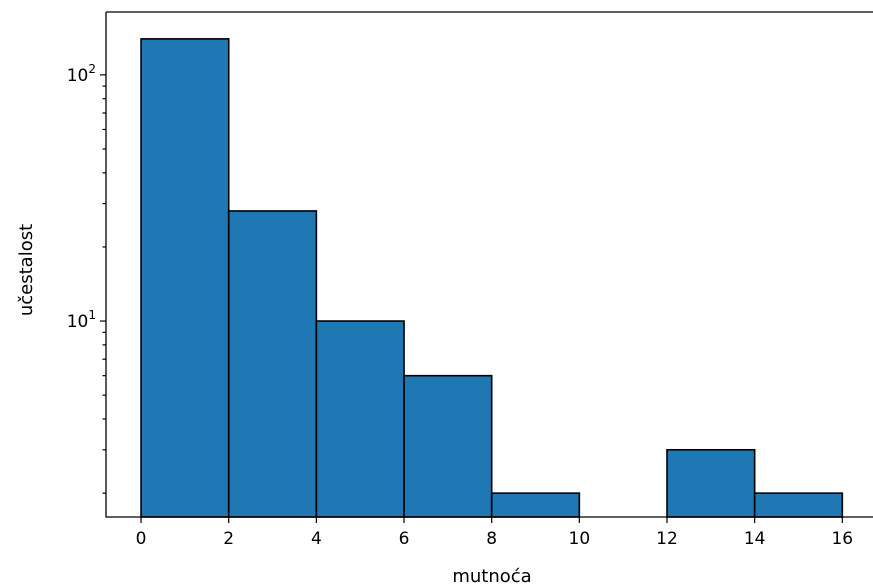 The image size is (873, 587). I want to click on x-tick-label: 16, so click(842, 539).